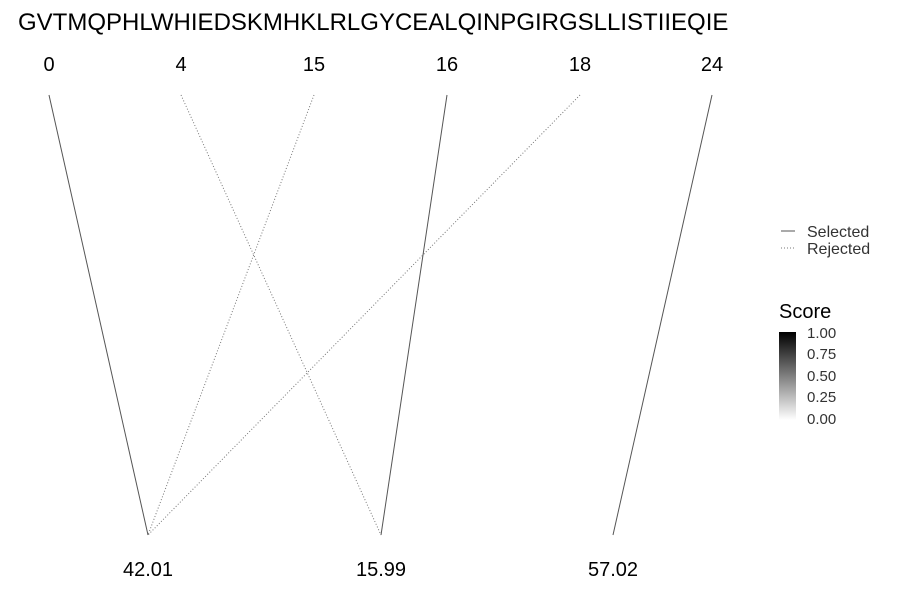 This screenshot has height=600, width=900. I want to click on score-legend-title: Score, so click(805, 312).